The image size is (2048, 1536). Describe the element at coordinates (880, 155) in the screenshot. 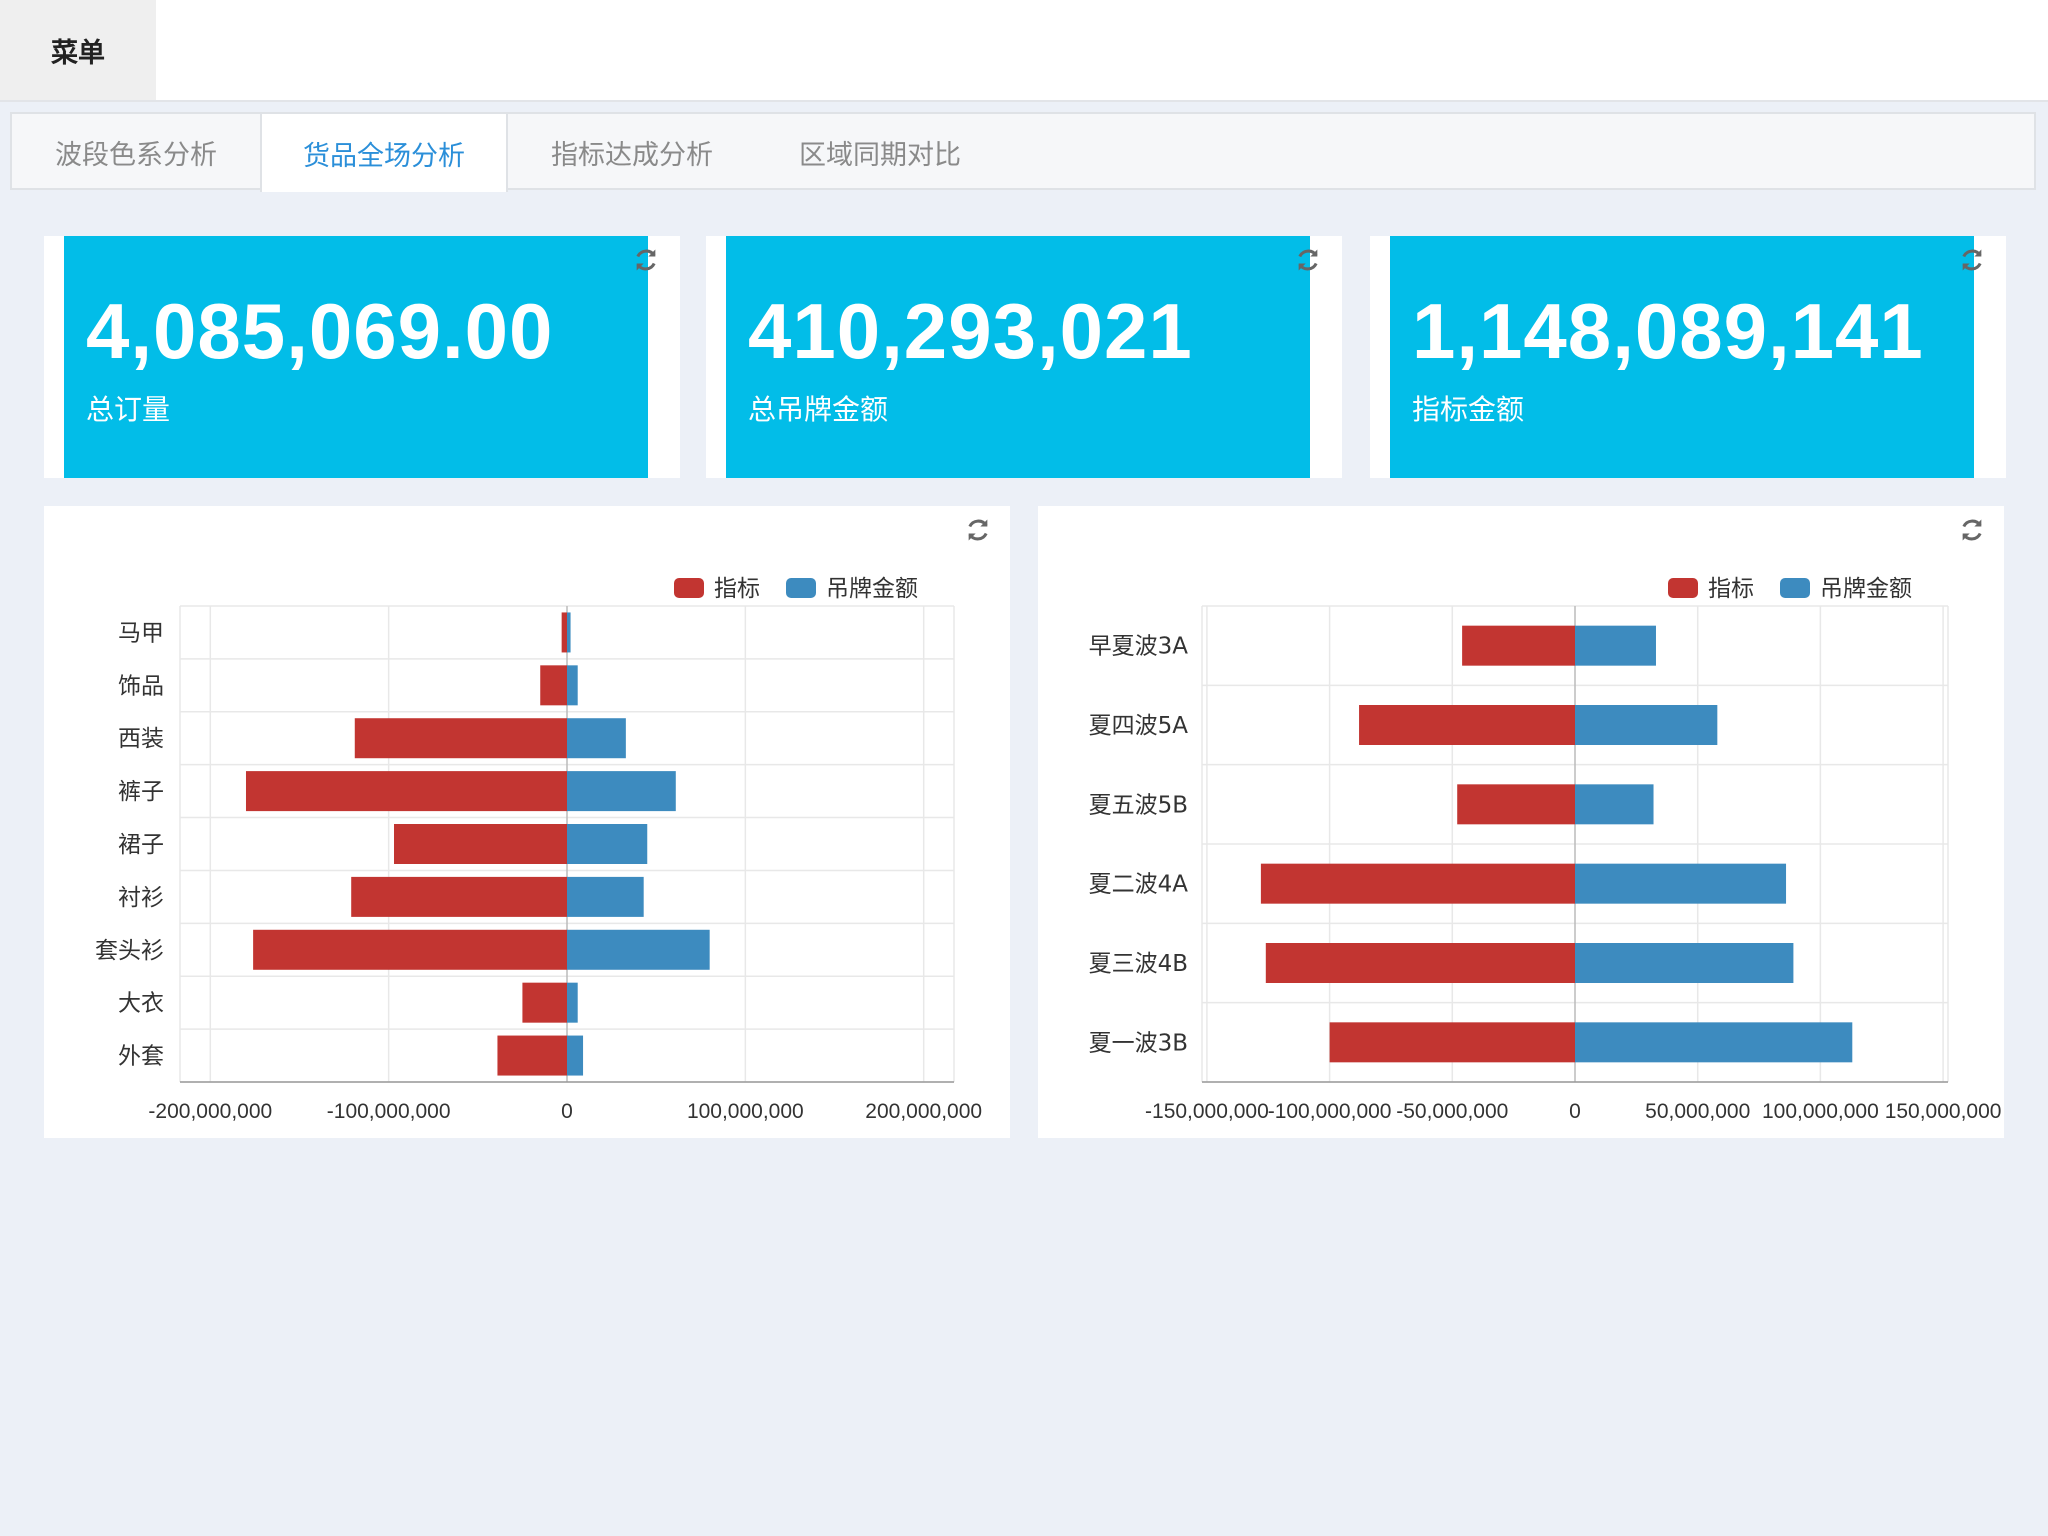

I see `tab-region-yoy-comparison: 区域同期对比` at that location.